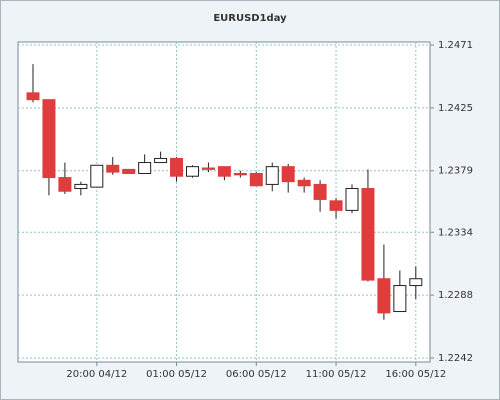 Image resolution: width=500 pixels, height=400 pixels. I want to click on y-tick-label: 1.2425, so click(455, 108).